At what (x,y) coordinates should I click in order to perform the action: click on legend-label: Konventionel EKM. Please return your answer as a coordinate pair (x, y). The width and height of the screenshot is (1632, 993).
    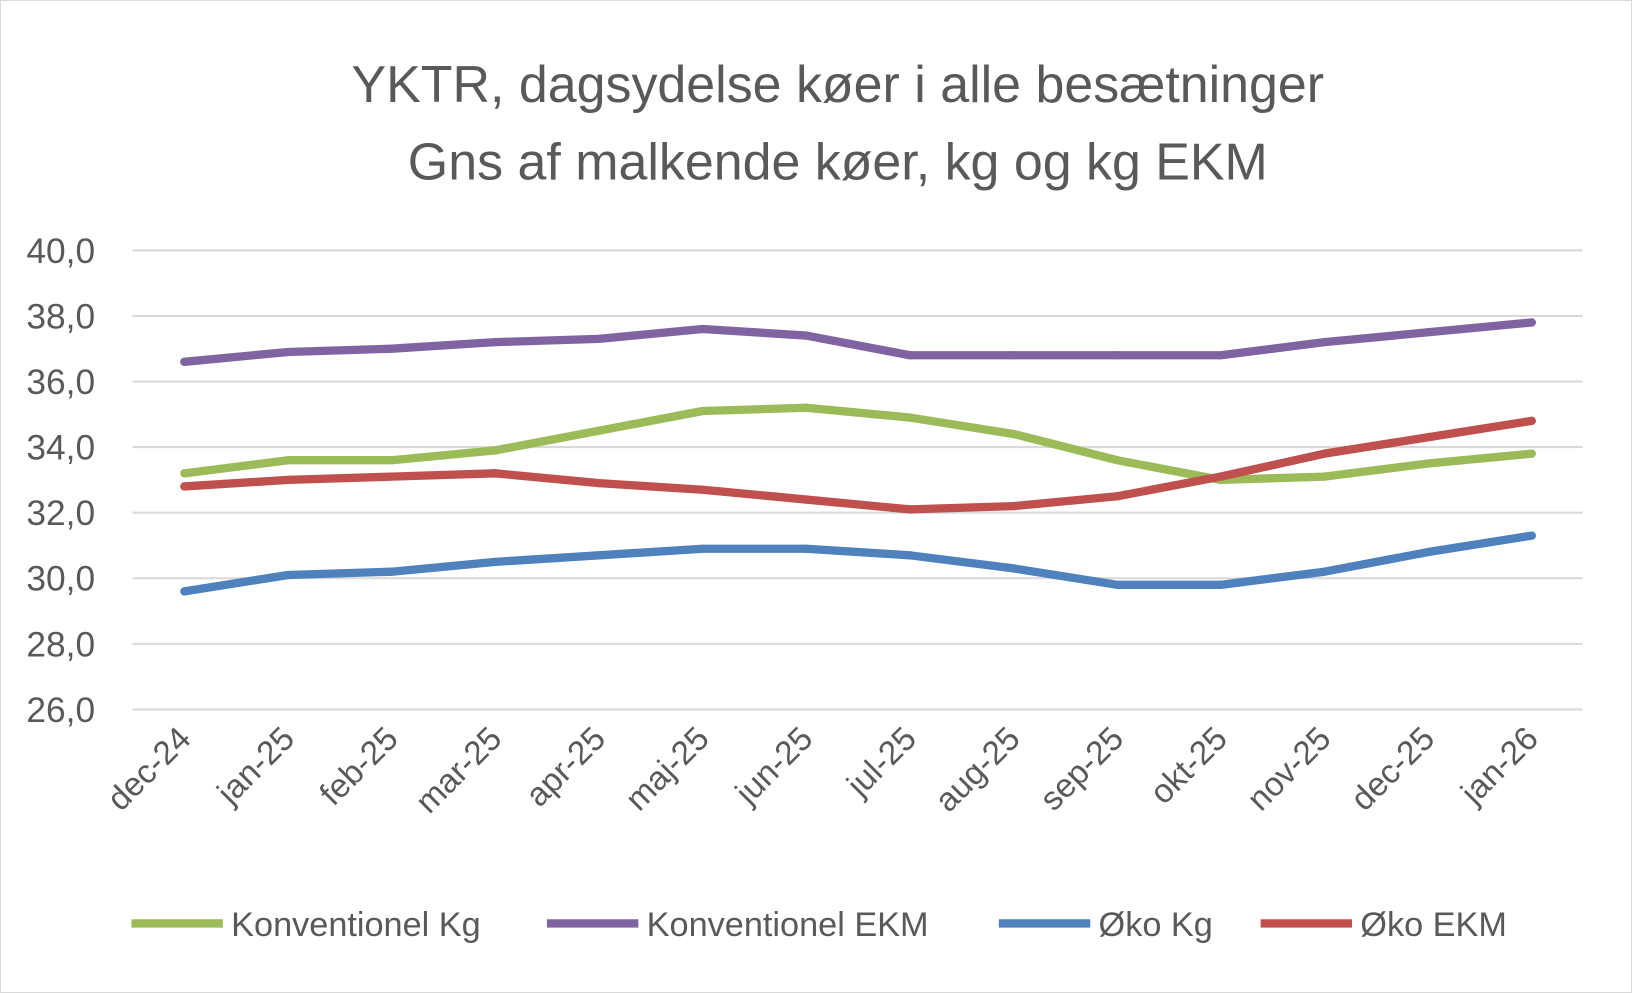
    Looking at the image, I should click on (788, 925).